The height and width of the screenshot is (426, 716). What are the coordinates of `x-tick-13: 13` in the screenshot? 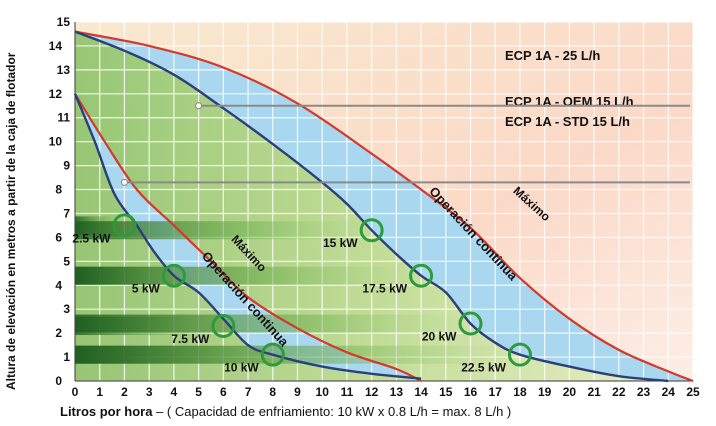 It's located at (397, 392).